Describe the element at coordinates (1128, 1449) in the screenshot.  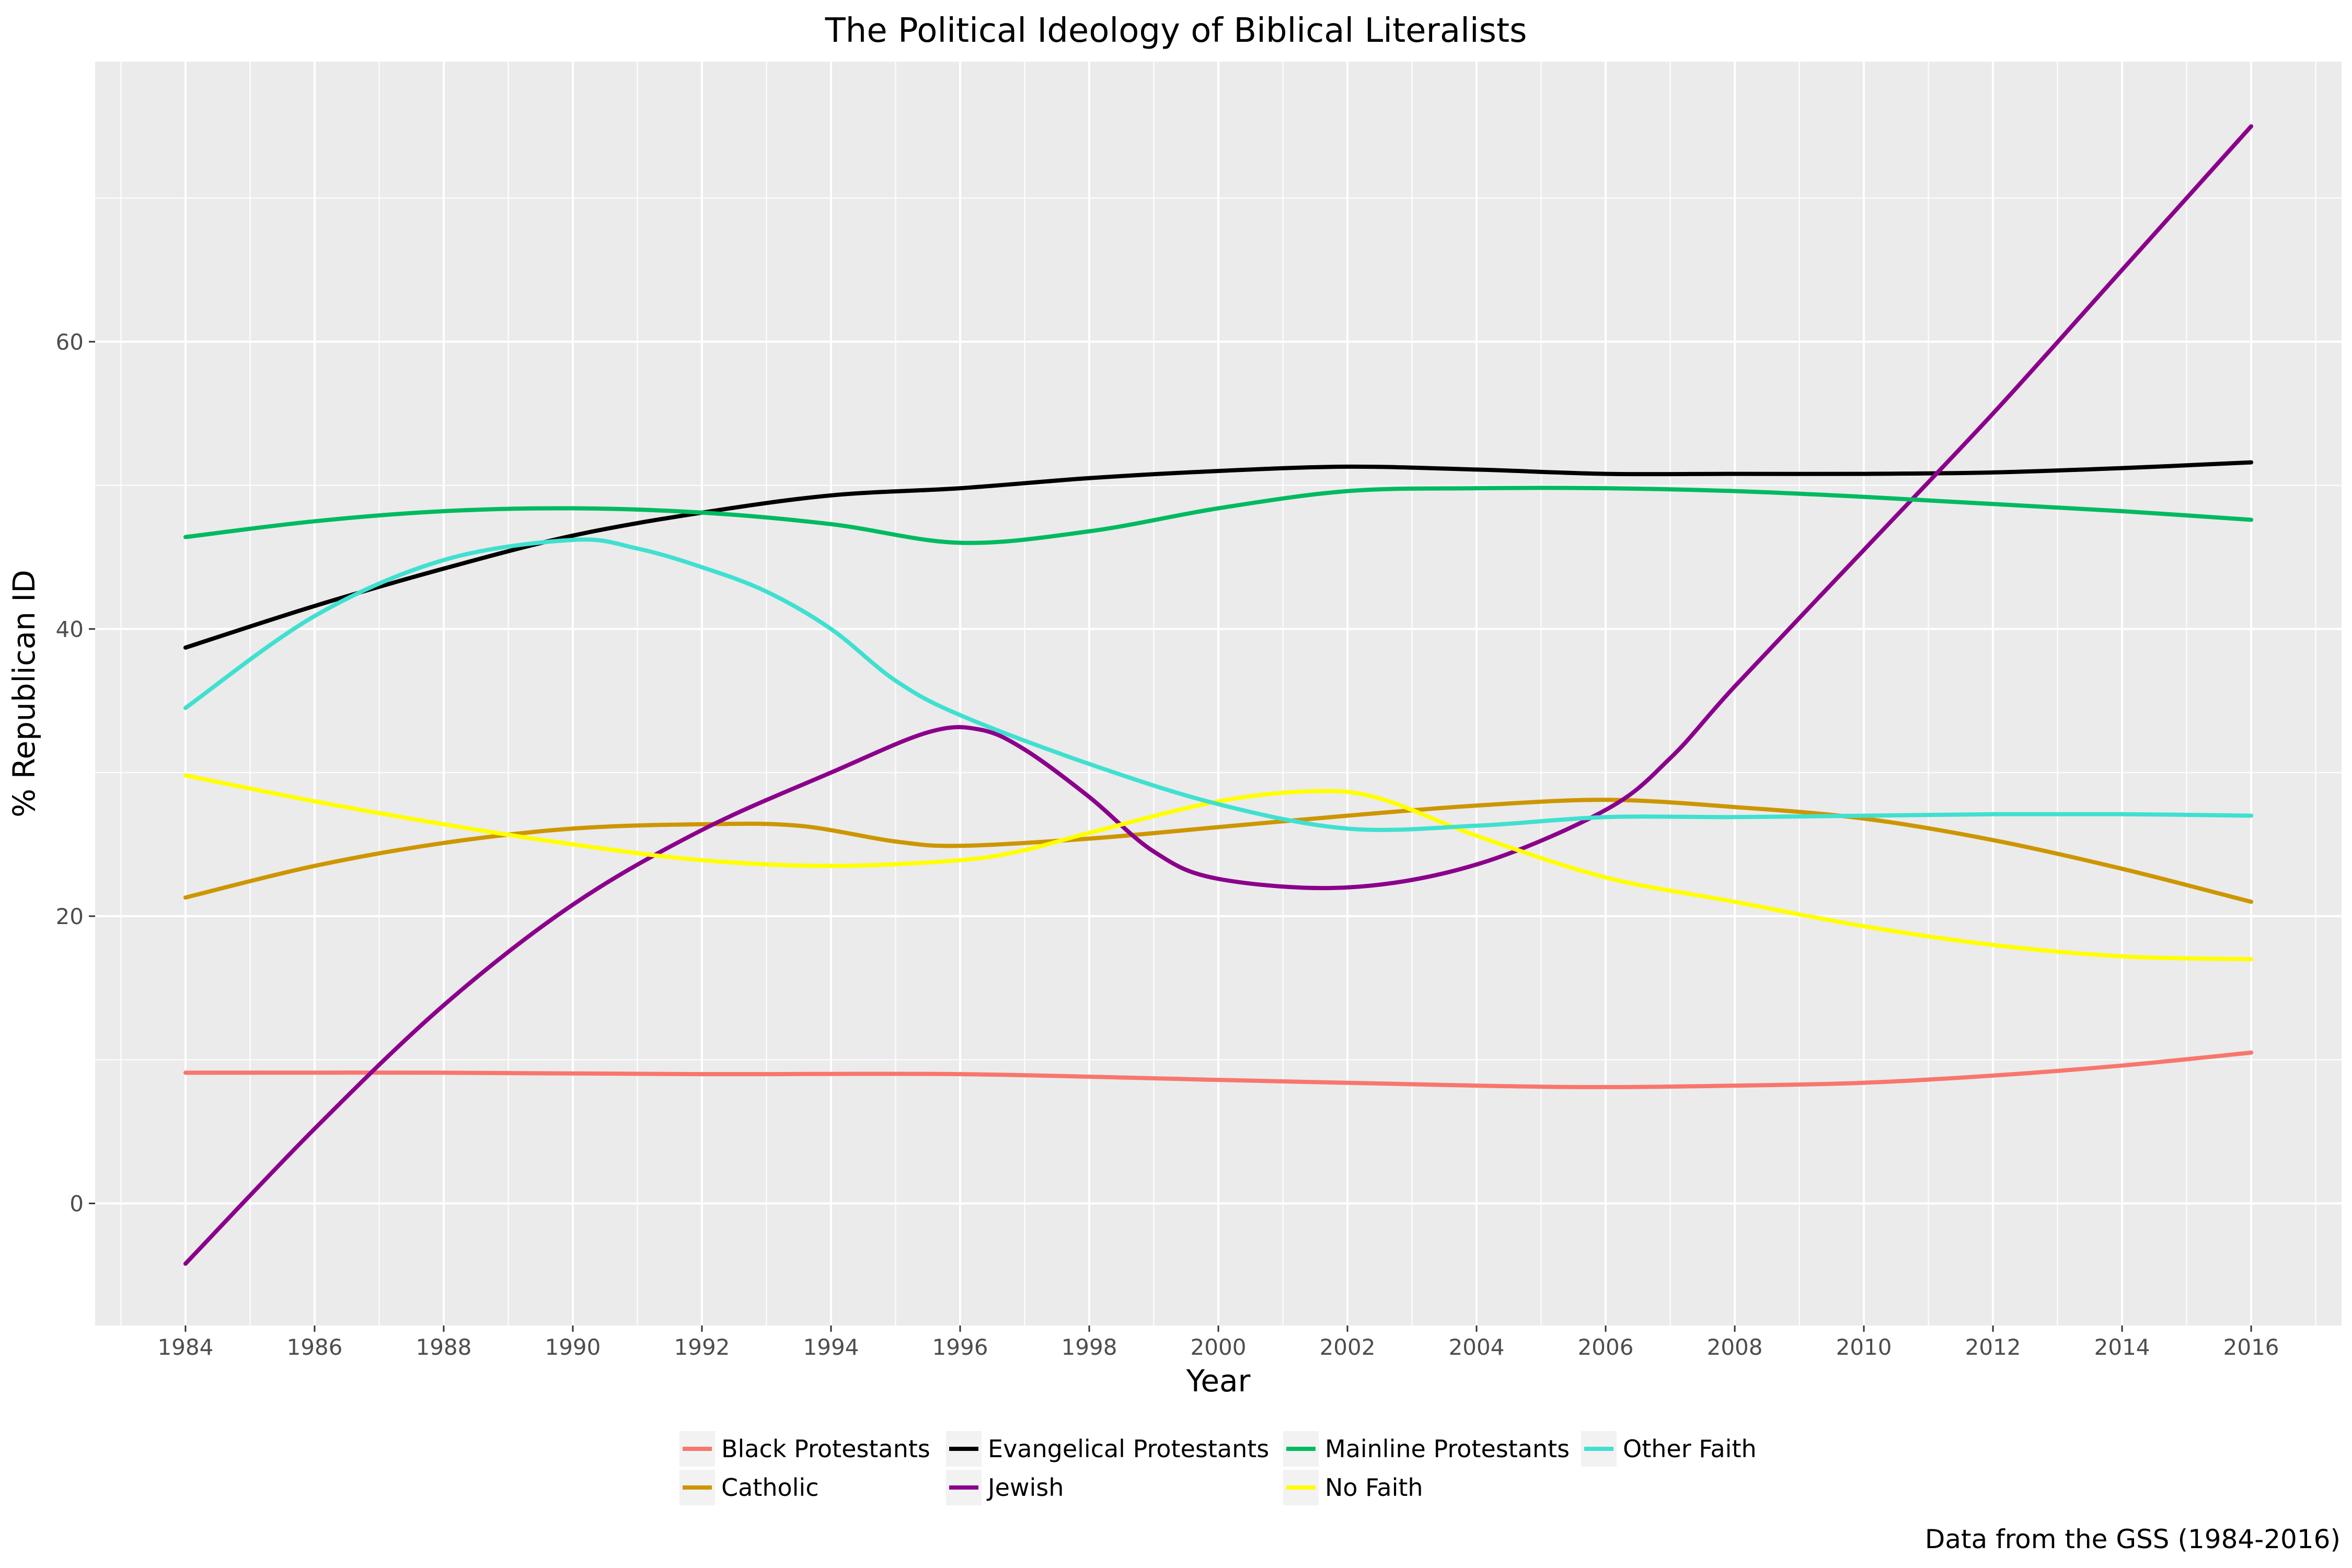
I see `legend-label: Evangelical Protestants` at that location.